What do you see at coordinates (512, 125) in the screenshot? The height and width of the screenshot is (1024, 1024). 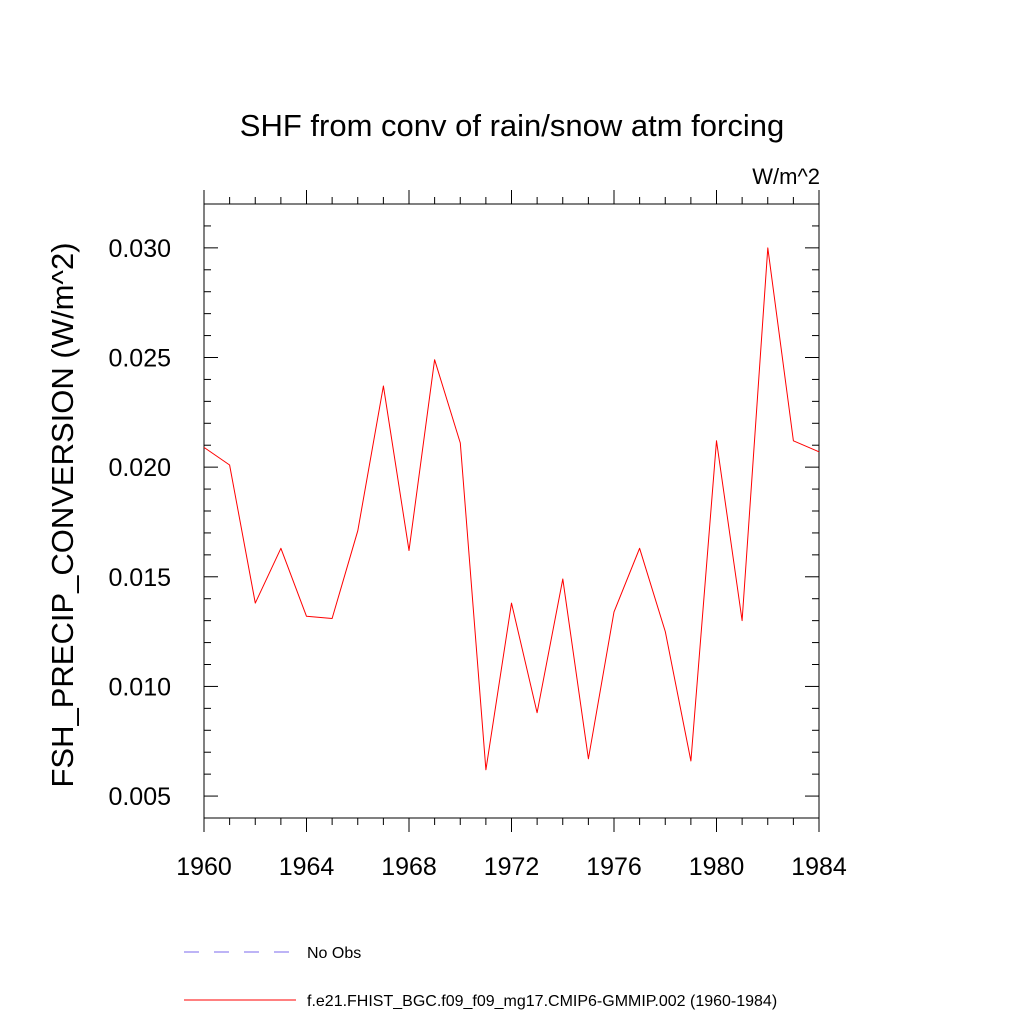 I see `chart-title: SHF from conv of rain/snow atm forcing` at bounding box center [512, 125].